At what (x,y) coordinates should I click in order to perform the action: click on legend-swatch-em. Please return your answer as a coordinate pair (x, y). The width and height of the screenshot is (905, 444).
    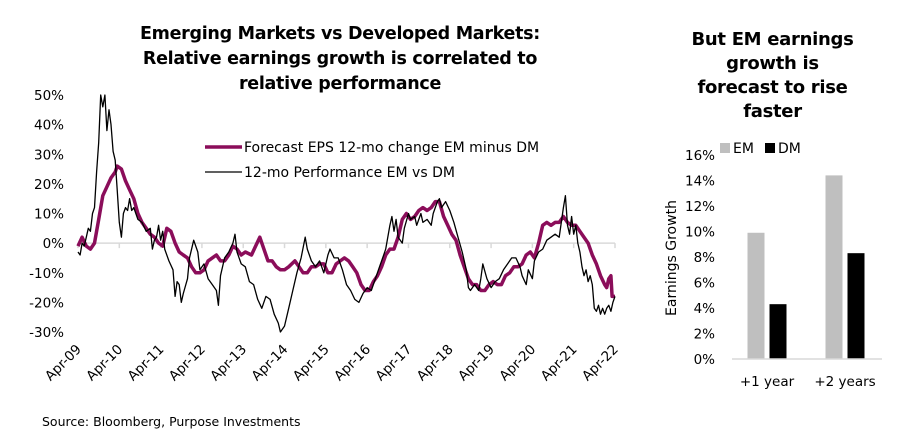
    Looking at the image, I should click on (725, 148).